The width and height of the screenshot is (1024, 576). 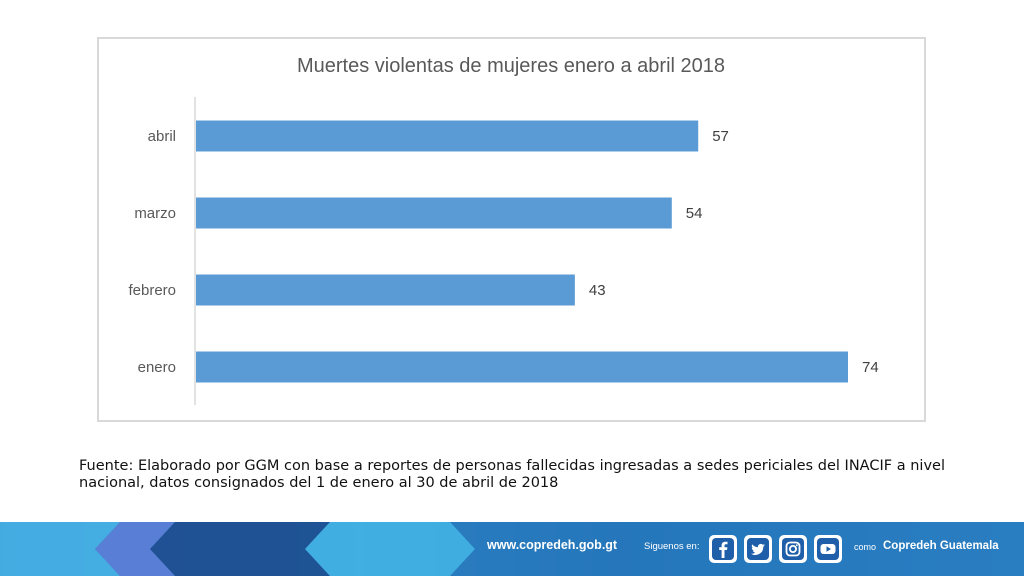 I want to click on category-label: febrero, so click(x=152, y=290).